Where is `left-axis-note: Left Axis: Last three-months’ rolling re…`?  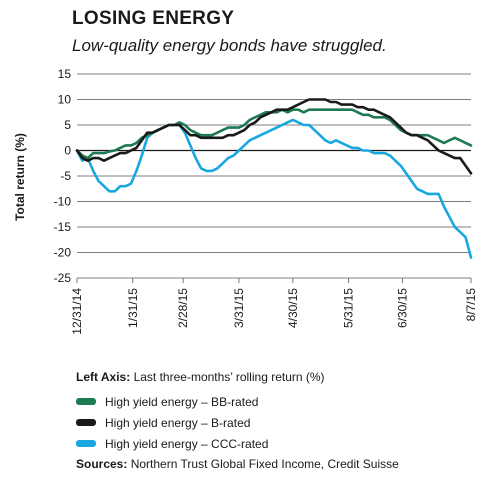 left-axis-note: Left Axis: Last three-months’ rolling re… is located at coordinates (200, 377).